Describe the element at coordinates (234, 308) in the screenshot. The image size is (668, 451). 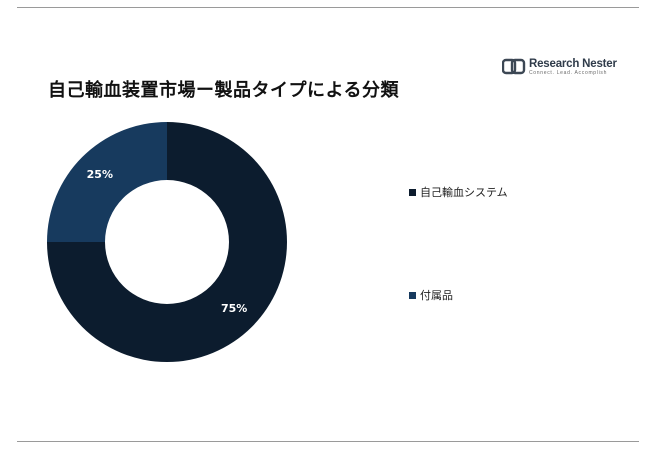
I see `slice-label-1: 75%` at that location.